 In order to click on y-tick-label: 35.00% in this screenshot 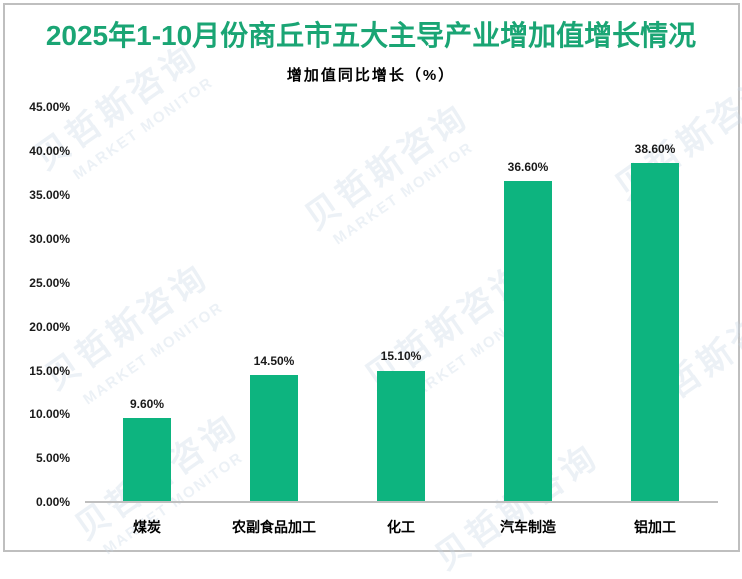, I will do `click(49, 195)`.